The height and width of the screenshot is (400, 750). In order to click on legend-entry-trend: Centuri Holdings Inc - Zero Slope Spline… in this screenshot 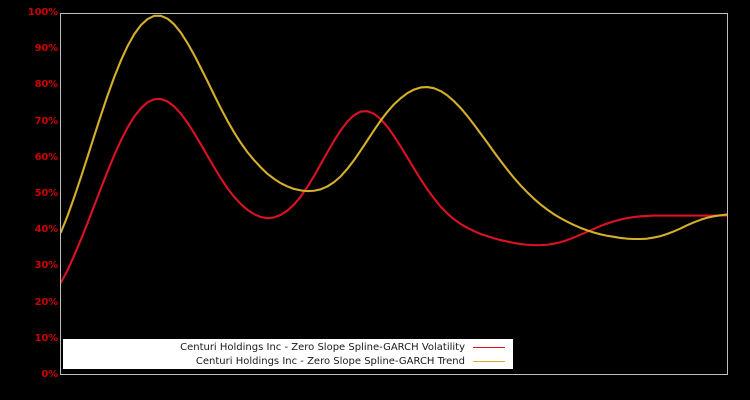, I will do `click(288, 361)`.